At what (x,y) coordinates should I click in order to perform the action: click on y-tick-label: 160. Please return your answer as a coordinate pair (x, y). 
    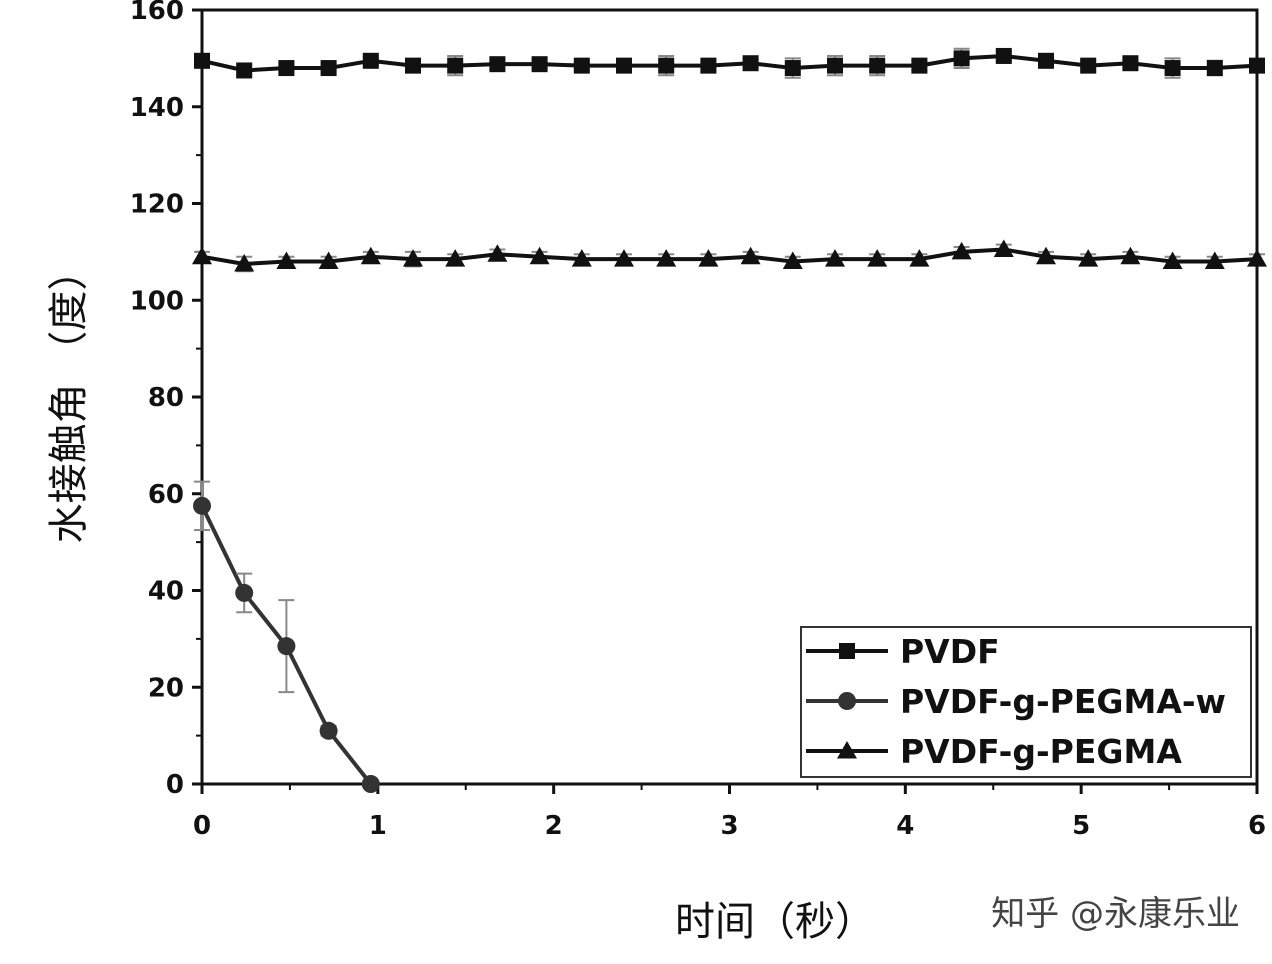
    Looking at the image, I should click on (157, 13).